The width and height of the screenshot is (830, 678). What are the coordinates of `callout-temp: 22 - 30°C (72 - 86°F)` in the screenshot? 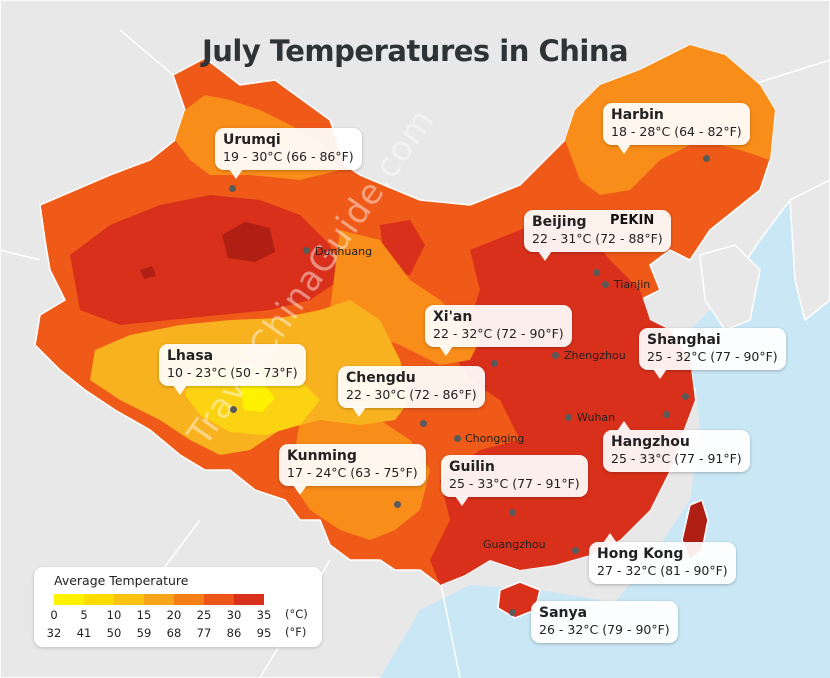 It's located at (411, 394).